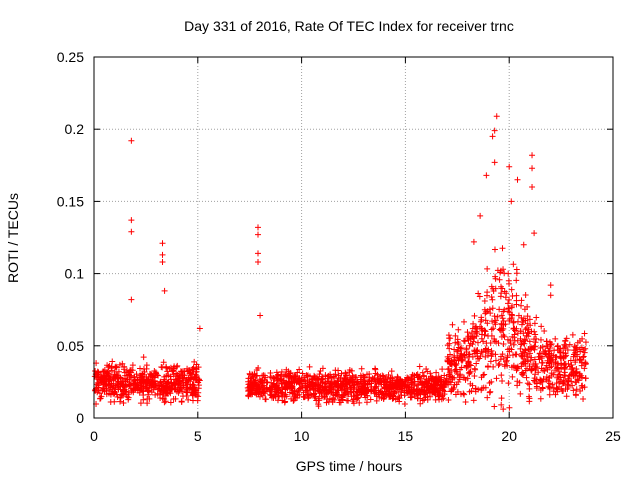  Describe the element at coordinates (613, 436) in the screenshot. I see `x-tick-label: 25` at that location.